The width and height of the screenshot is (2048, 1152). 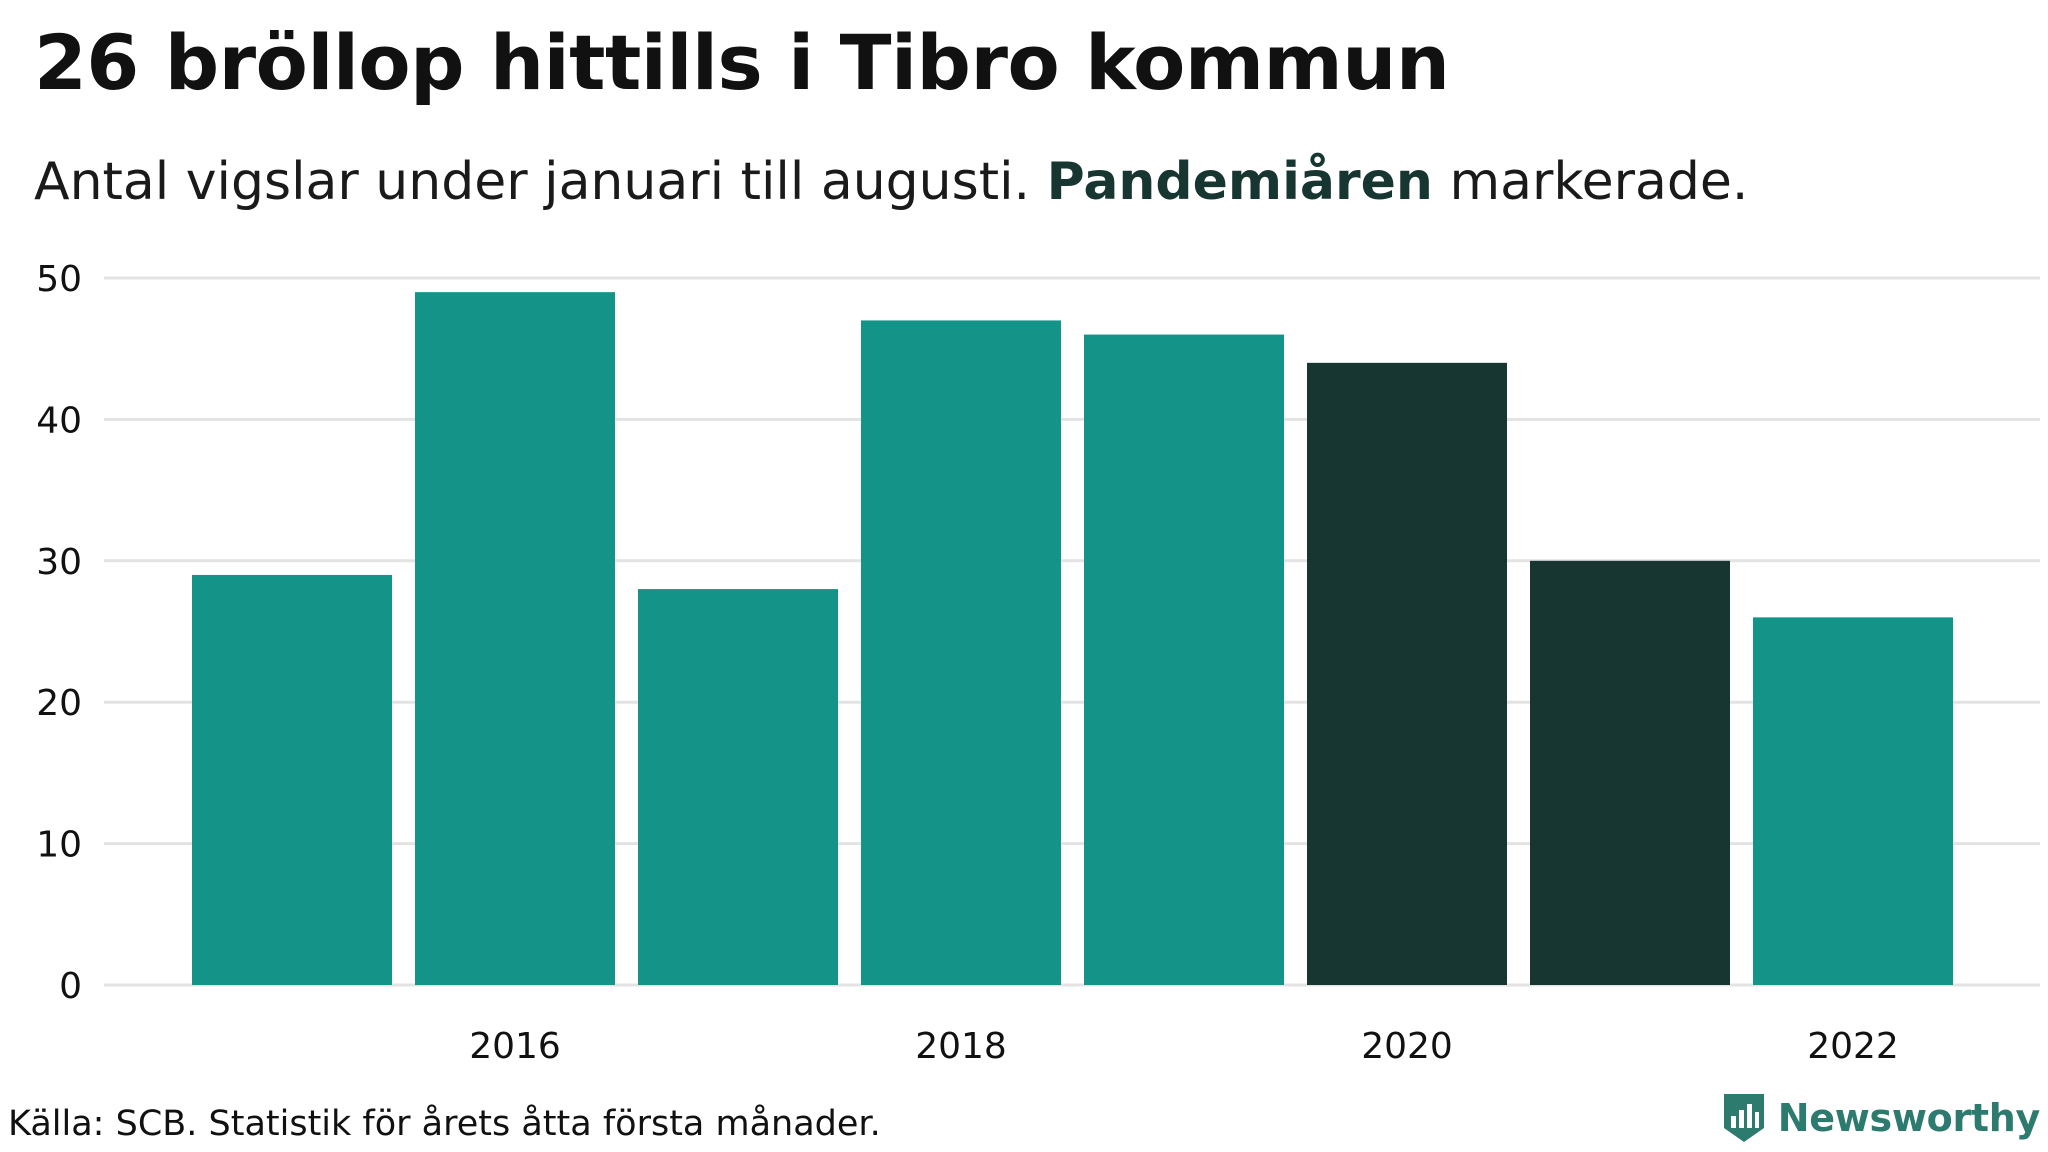 What do you see at coordinates (59, 703) in the screenshot?
I see `y-tick-label: 20` at bounding box center [59, 703].